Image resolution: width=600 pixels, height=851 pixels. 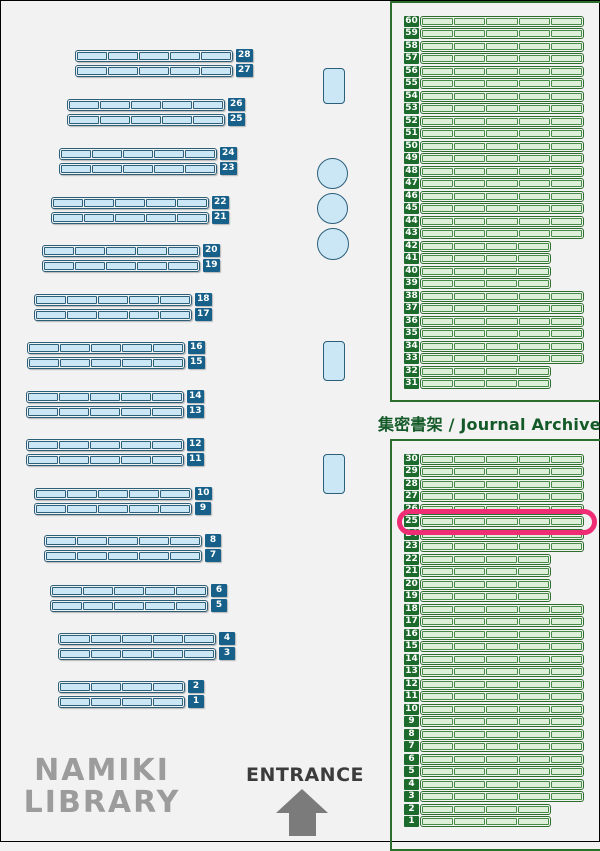 I want to click on archive-shelf-row-44: 44, so click(x=502, y=221).